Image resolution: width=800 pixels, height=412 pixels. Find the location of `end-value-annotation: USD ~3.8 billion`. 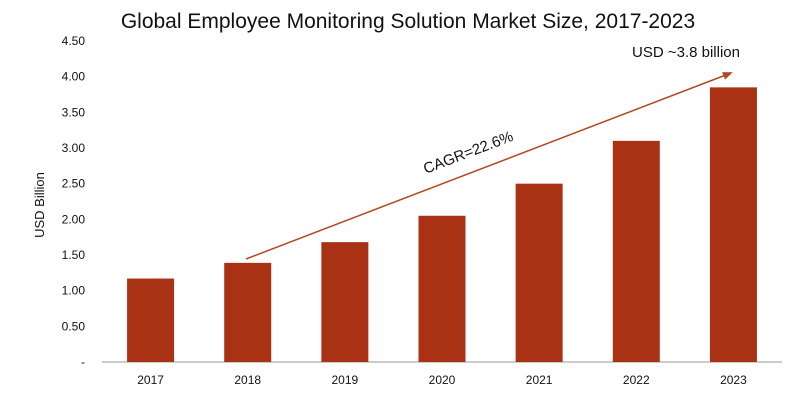

end-value-annotation: USD ~3.8 billion is located at coordinates (686, 52).